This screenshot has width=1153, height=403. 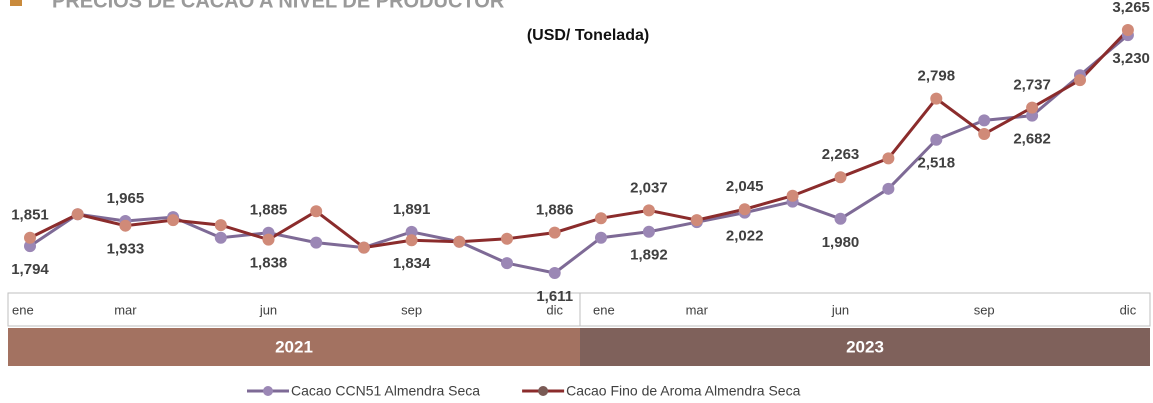 I want to click on data-label: 1,834, so click(x=412, y=263).